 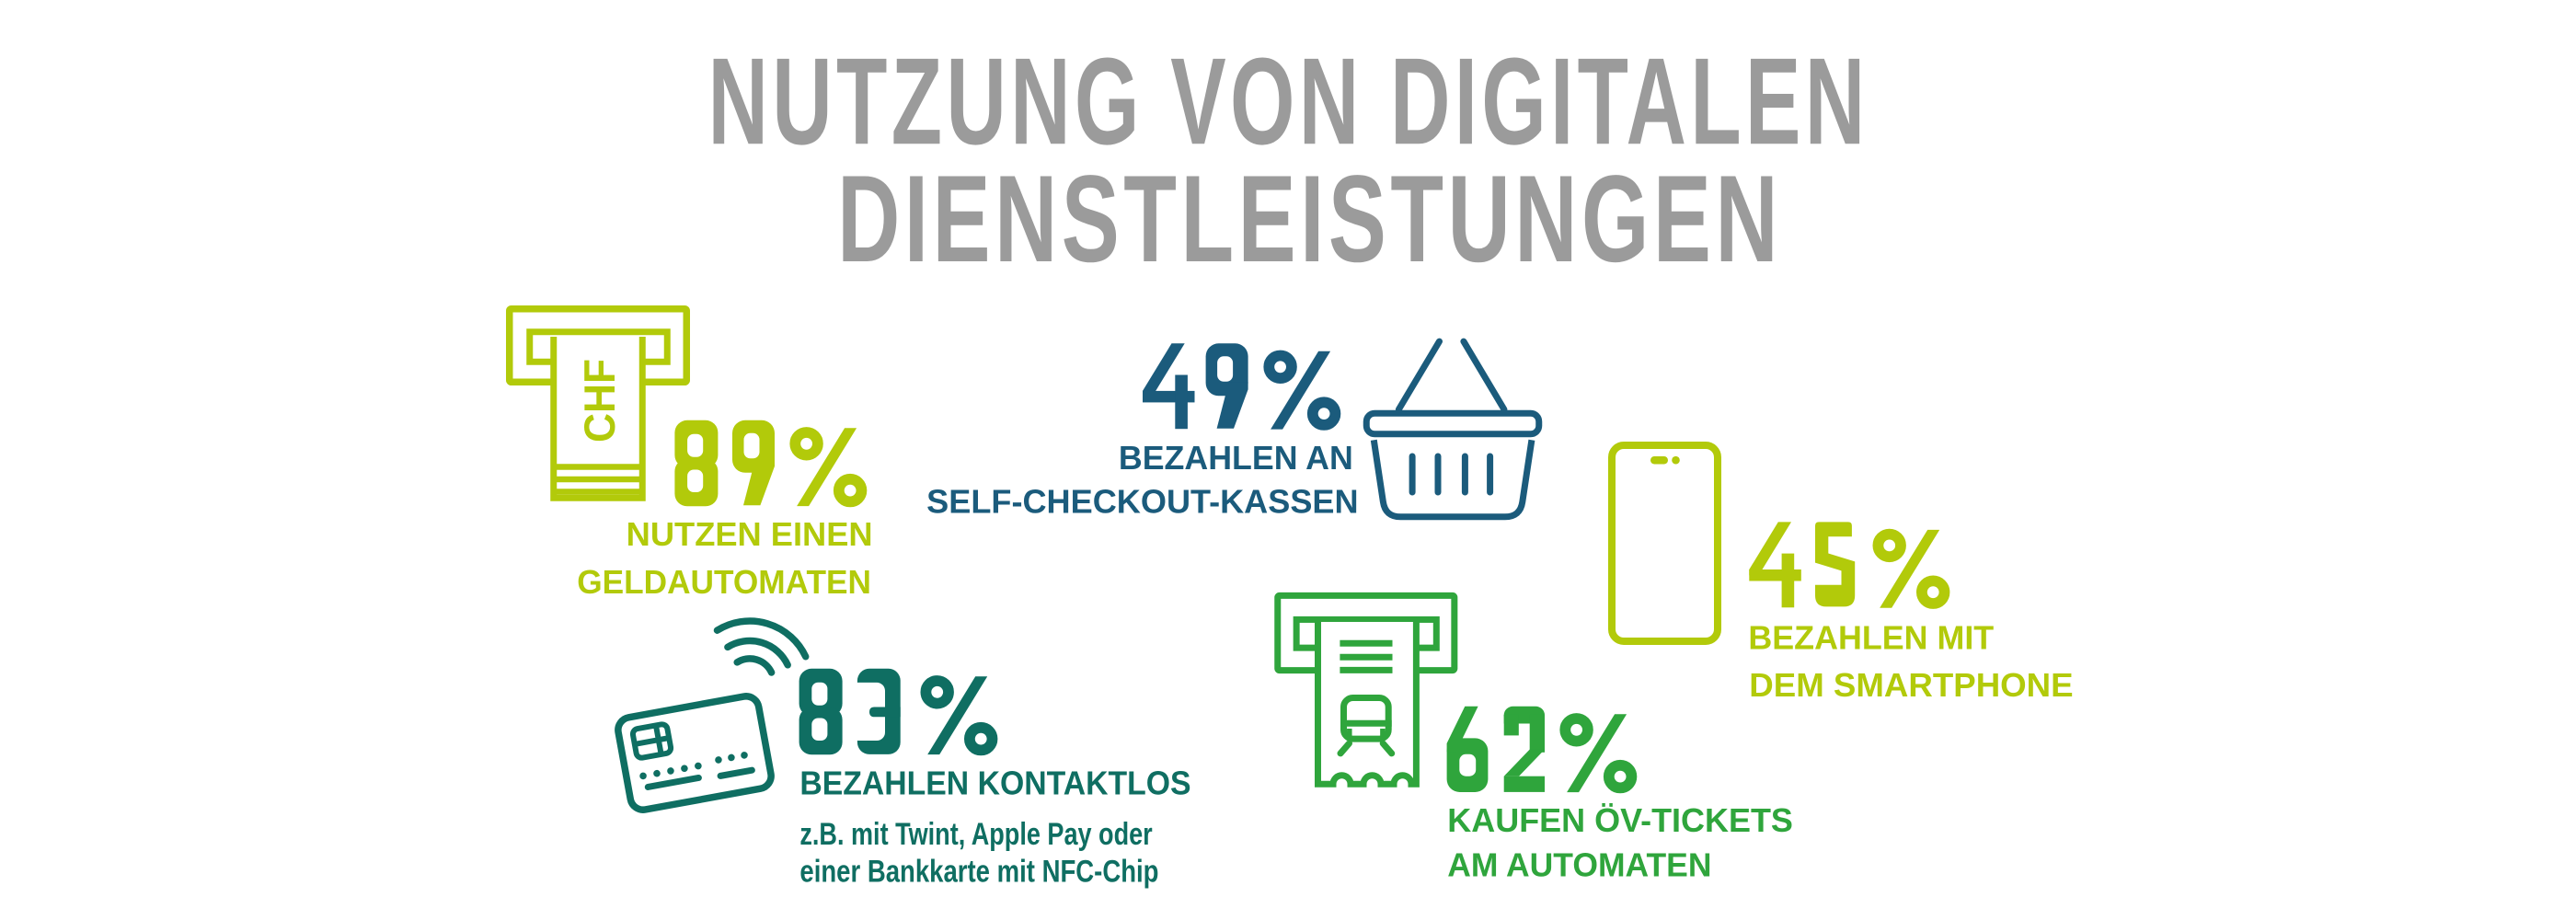 What do you see at coordinates (750, 534) in the screenshot?
I see `svg-text: NUTZEN EINEN` at bounding box center [750, 534].